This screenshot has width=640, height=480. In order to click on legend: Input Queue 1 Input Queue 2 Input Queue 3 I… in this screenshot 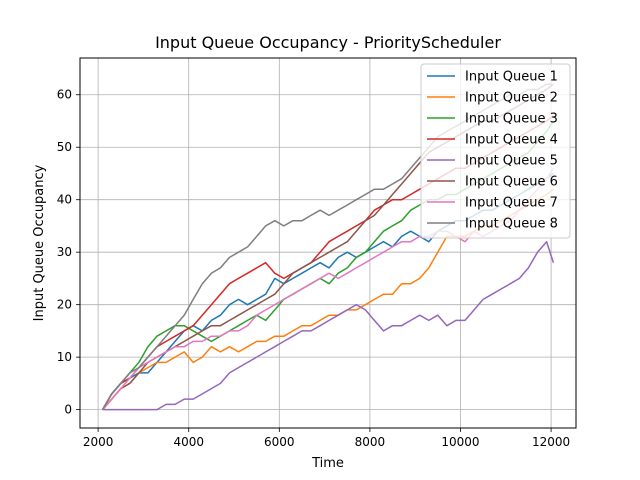, I will do `click(495, 151)`.